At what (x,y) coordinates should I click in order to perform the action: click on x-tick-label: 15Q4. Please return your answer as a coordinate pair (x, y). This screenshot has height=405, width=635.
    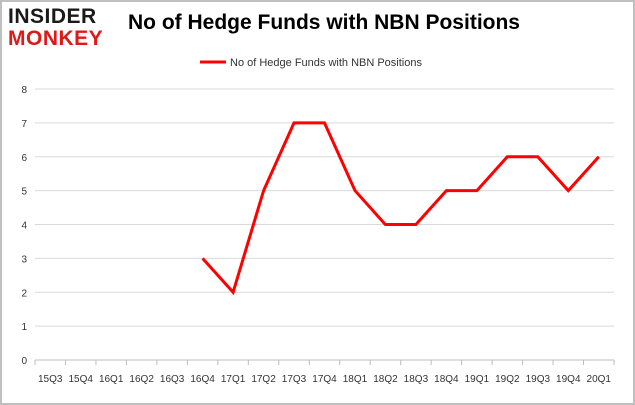
    Looking at the image, I should click on (80, 379).